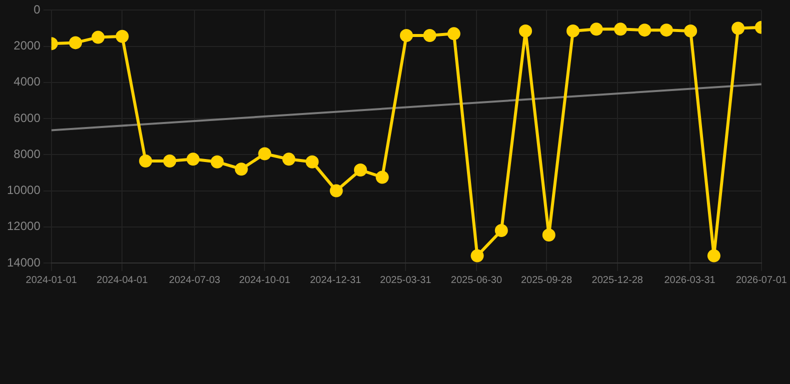 The height and width of the screenshot is (384, 790). I want to click on x-tick-label: 2024-01-01, so click(52, 280).